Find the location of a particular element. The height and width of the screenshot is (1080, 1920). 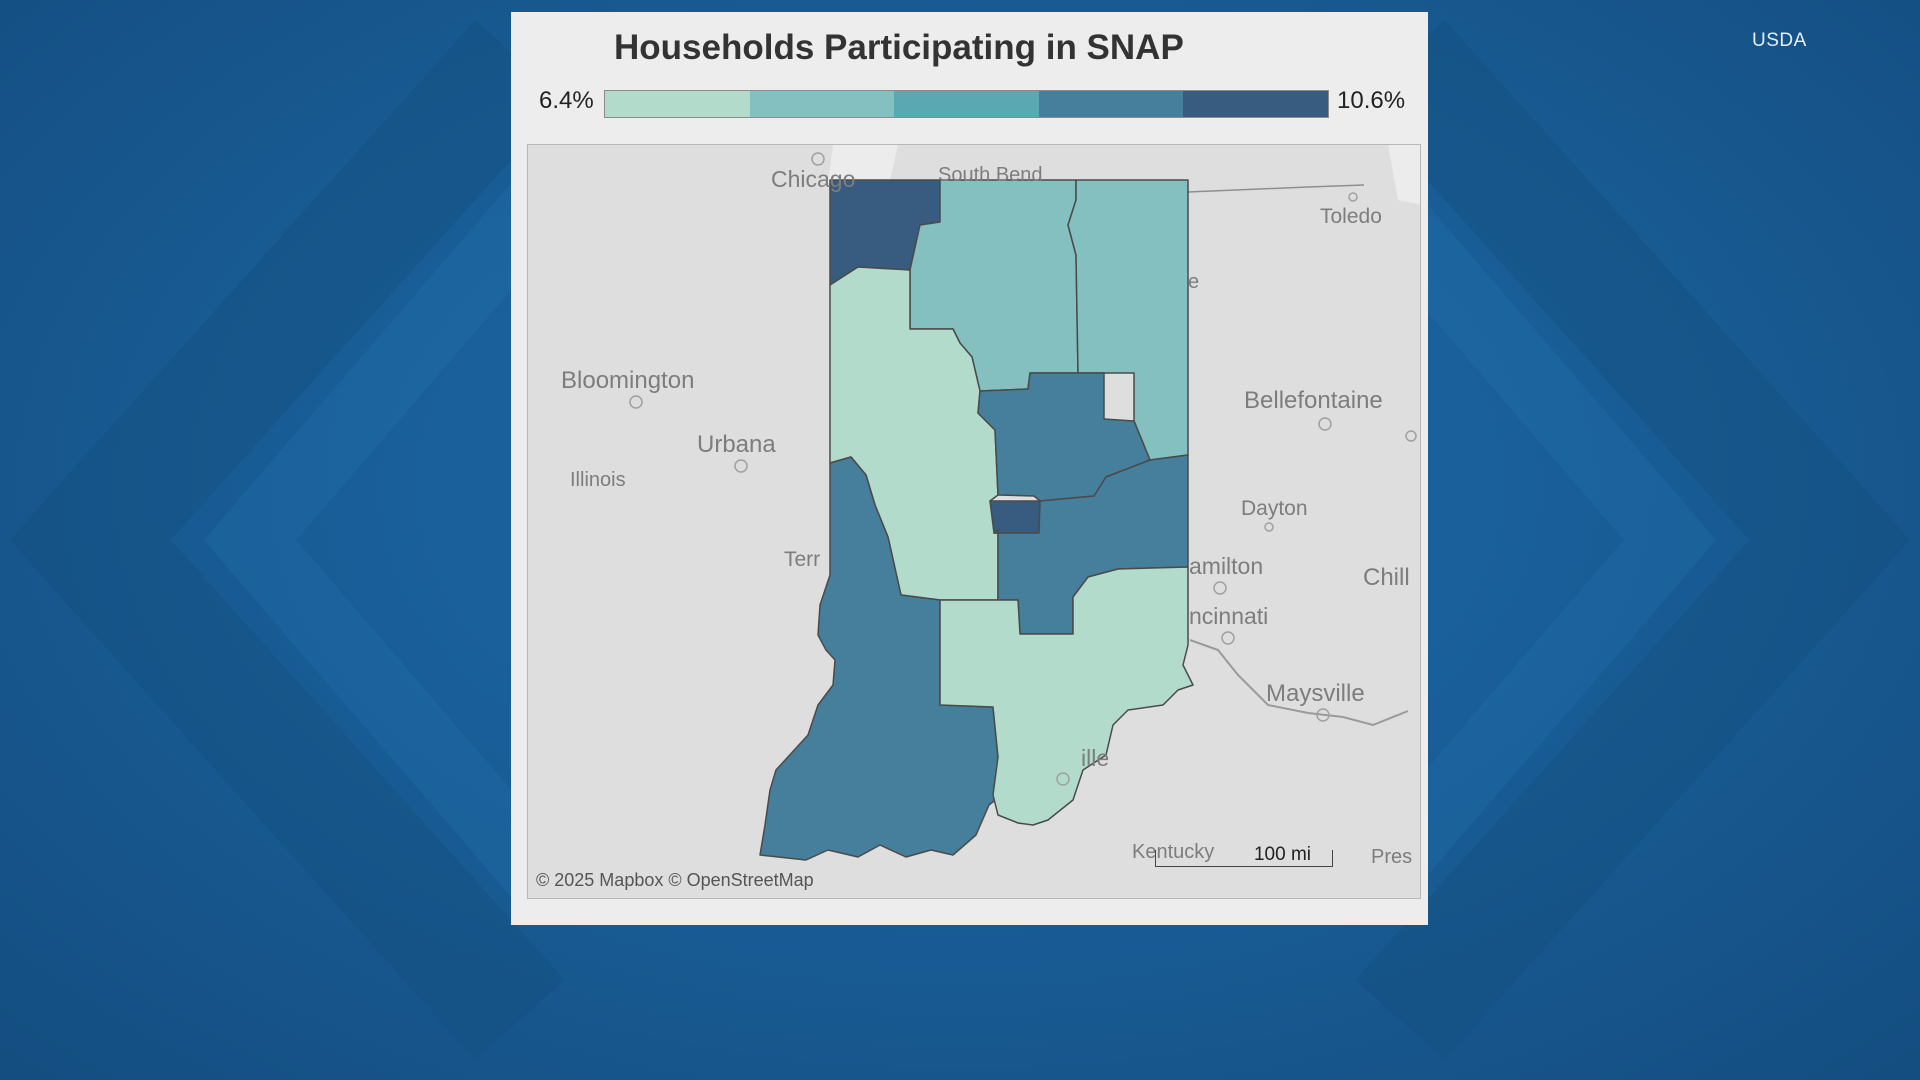

scale-bar-line is located at coordinates (1244, 858).